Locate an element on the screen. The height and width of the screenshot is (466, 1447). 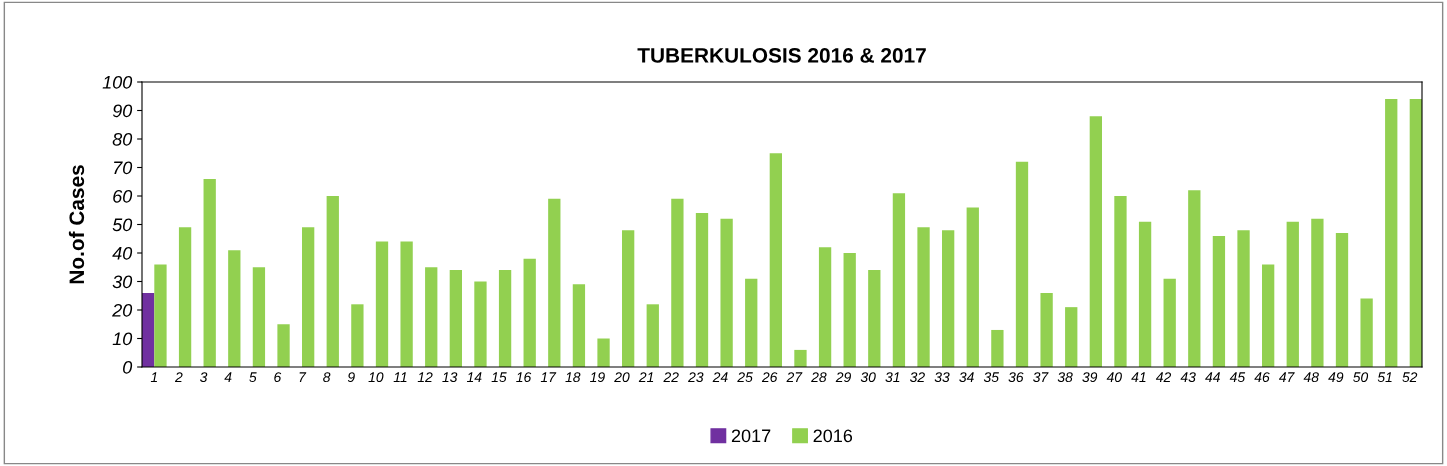
x-tick-label: 50 is located at coordinates (1361, 377).